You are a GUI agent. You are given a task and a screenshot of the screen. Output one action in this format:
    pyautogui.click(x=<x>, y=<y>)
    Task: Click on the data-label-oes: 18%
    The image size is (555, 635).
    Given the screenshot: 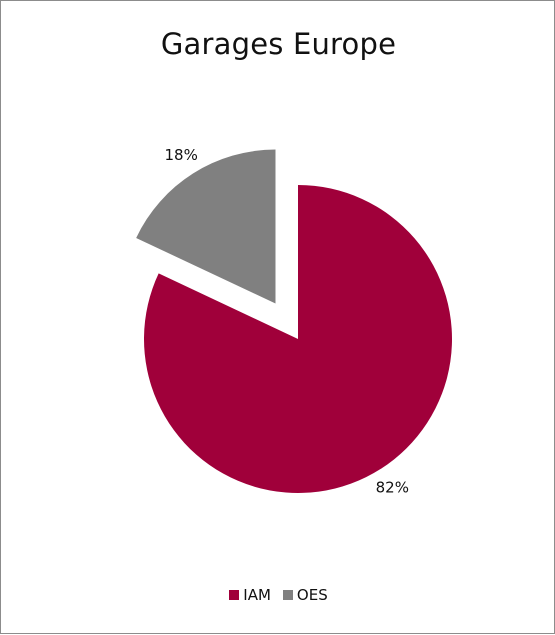 What is the action you would take?
    pyautogui.click(x=181, y=155)
    